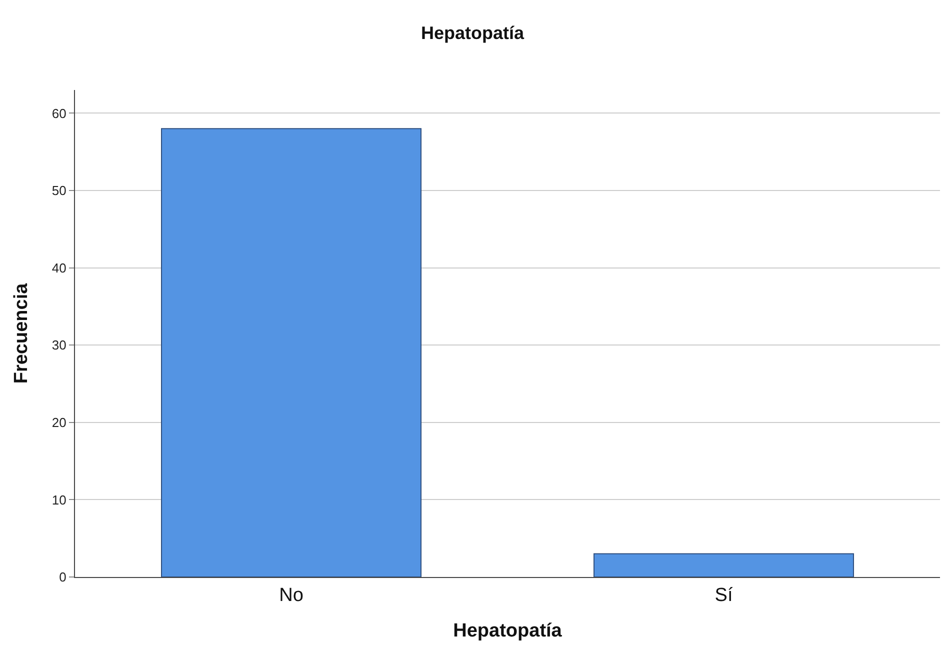  Describe the element at coordinates (59, 190) in the screenshot. I see `y-tick-label: 50` at that location.